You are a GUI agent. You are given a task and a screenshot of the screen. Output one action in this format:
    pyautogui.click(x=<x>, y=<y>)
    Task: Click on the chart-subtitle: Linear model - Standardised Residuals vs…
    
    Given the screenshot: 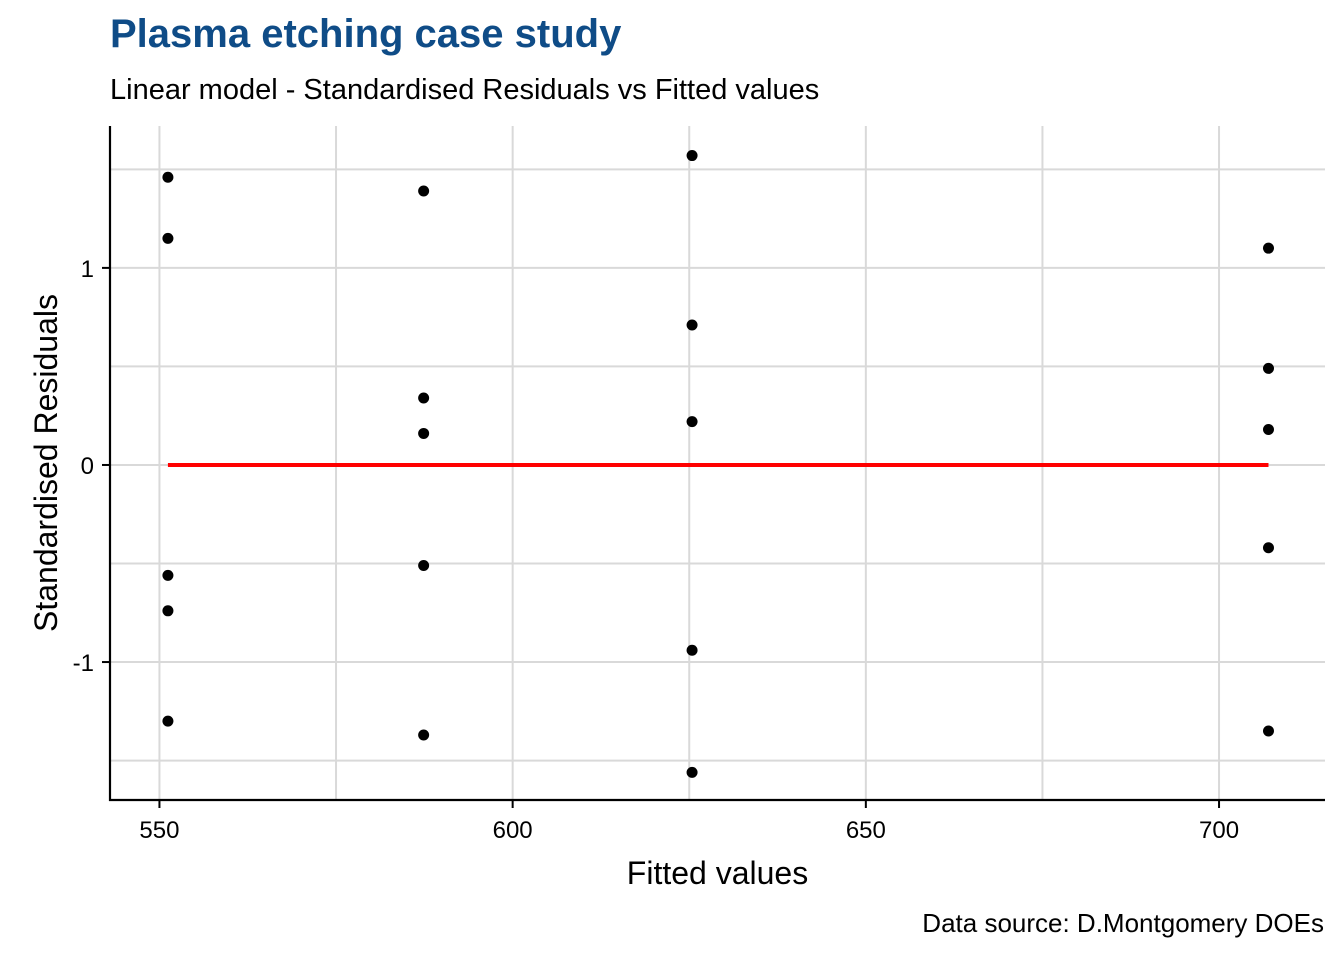 What is the action you would take?
    pyautogui.click(x=465, y=90)
    